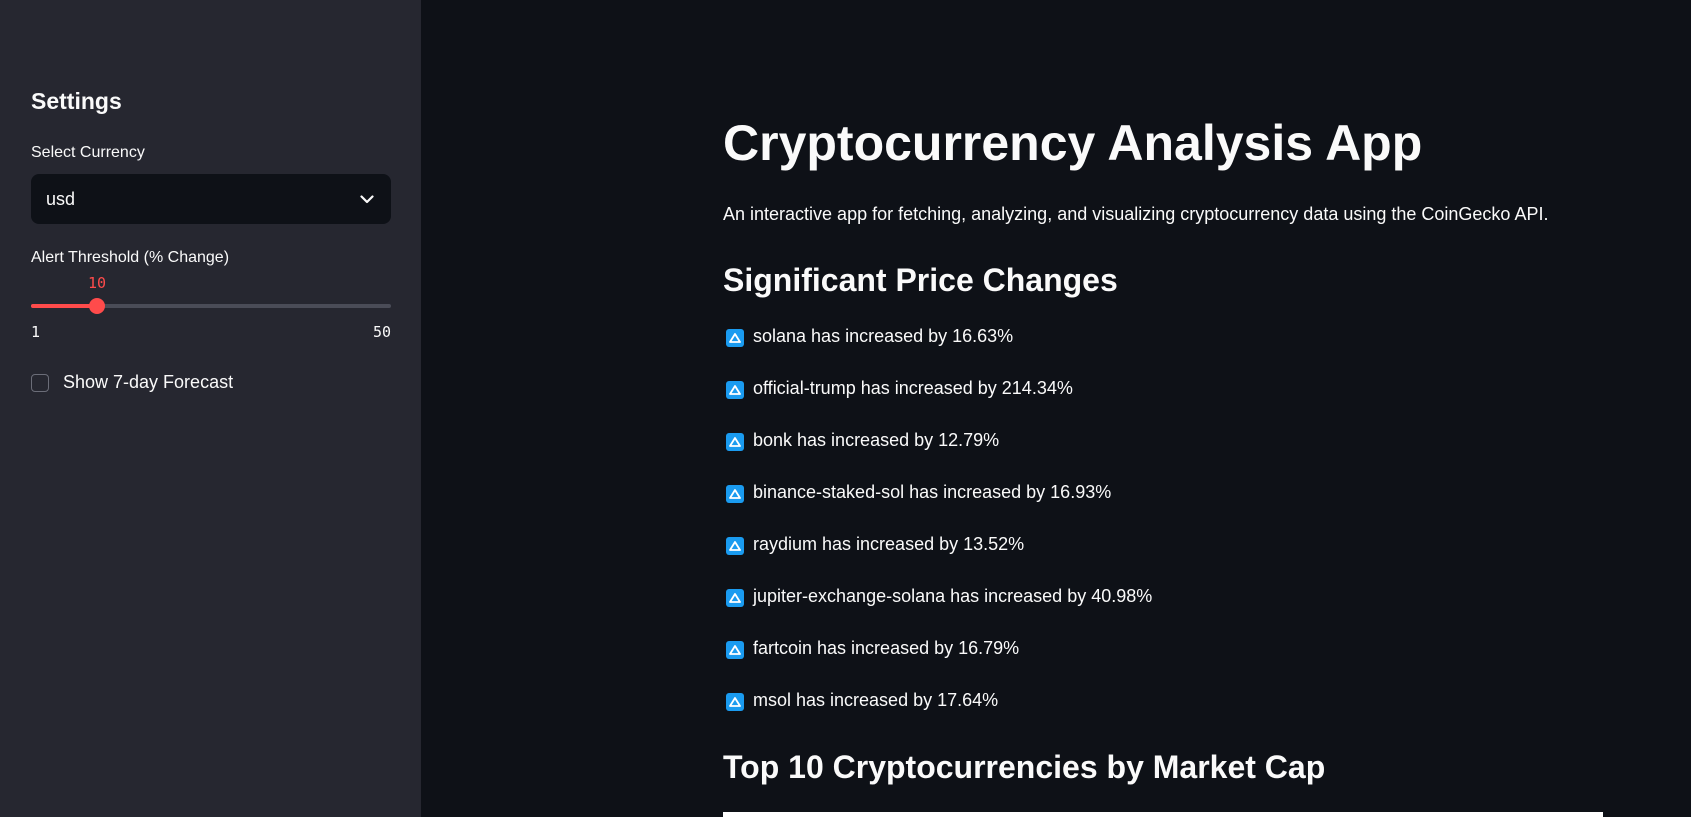 This screenshot has height=817, width=1691. Describe the element at coordinates (939, 352) in the screenshot. I see `alert-item: solana has increased by 16.63%` at that location.